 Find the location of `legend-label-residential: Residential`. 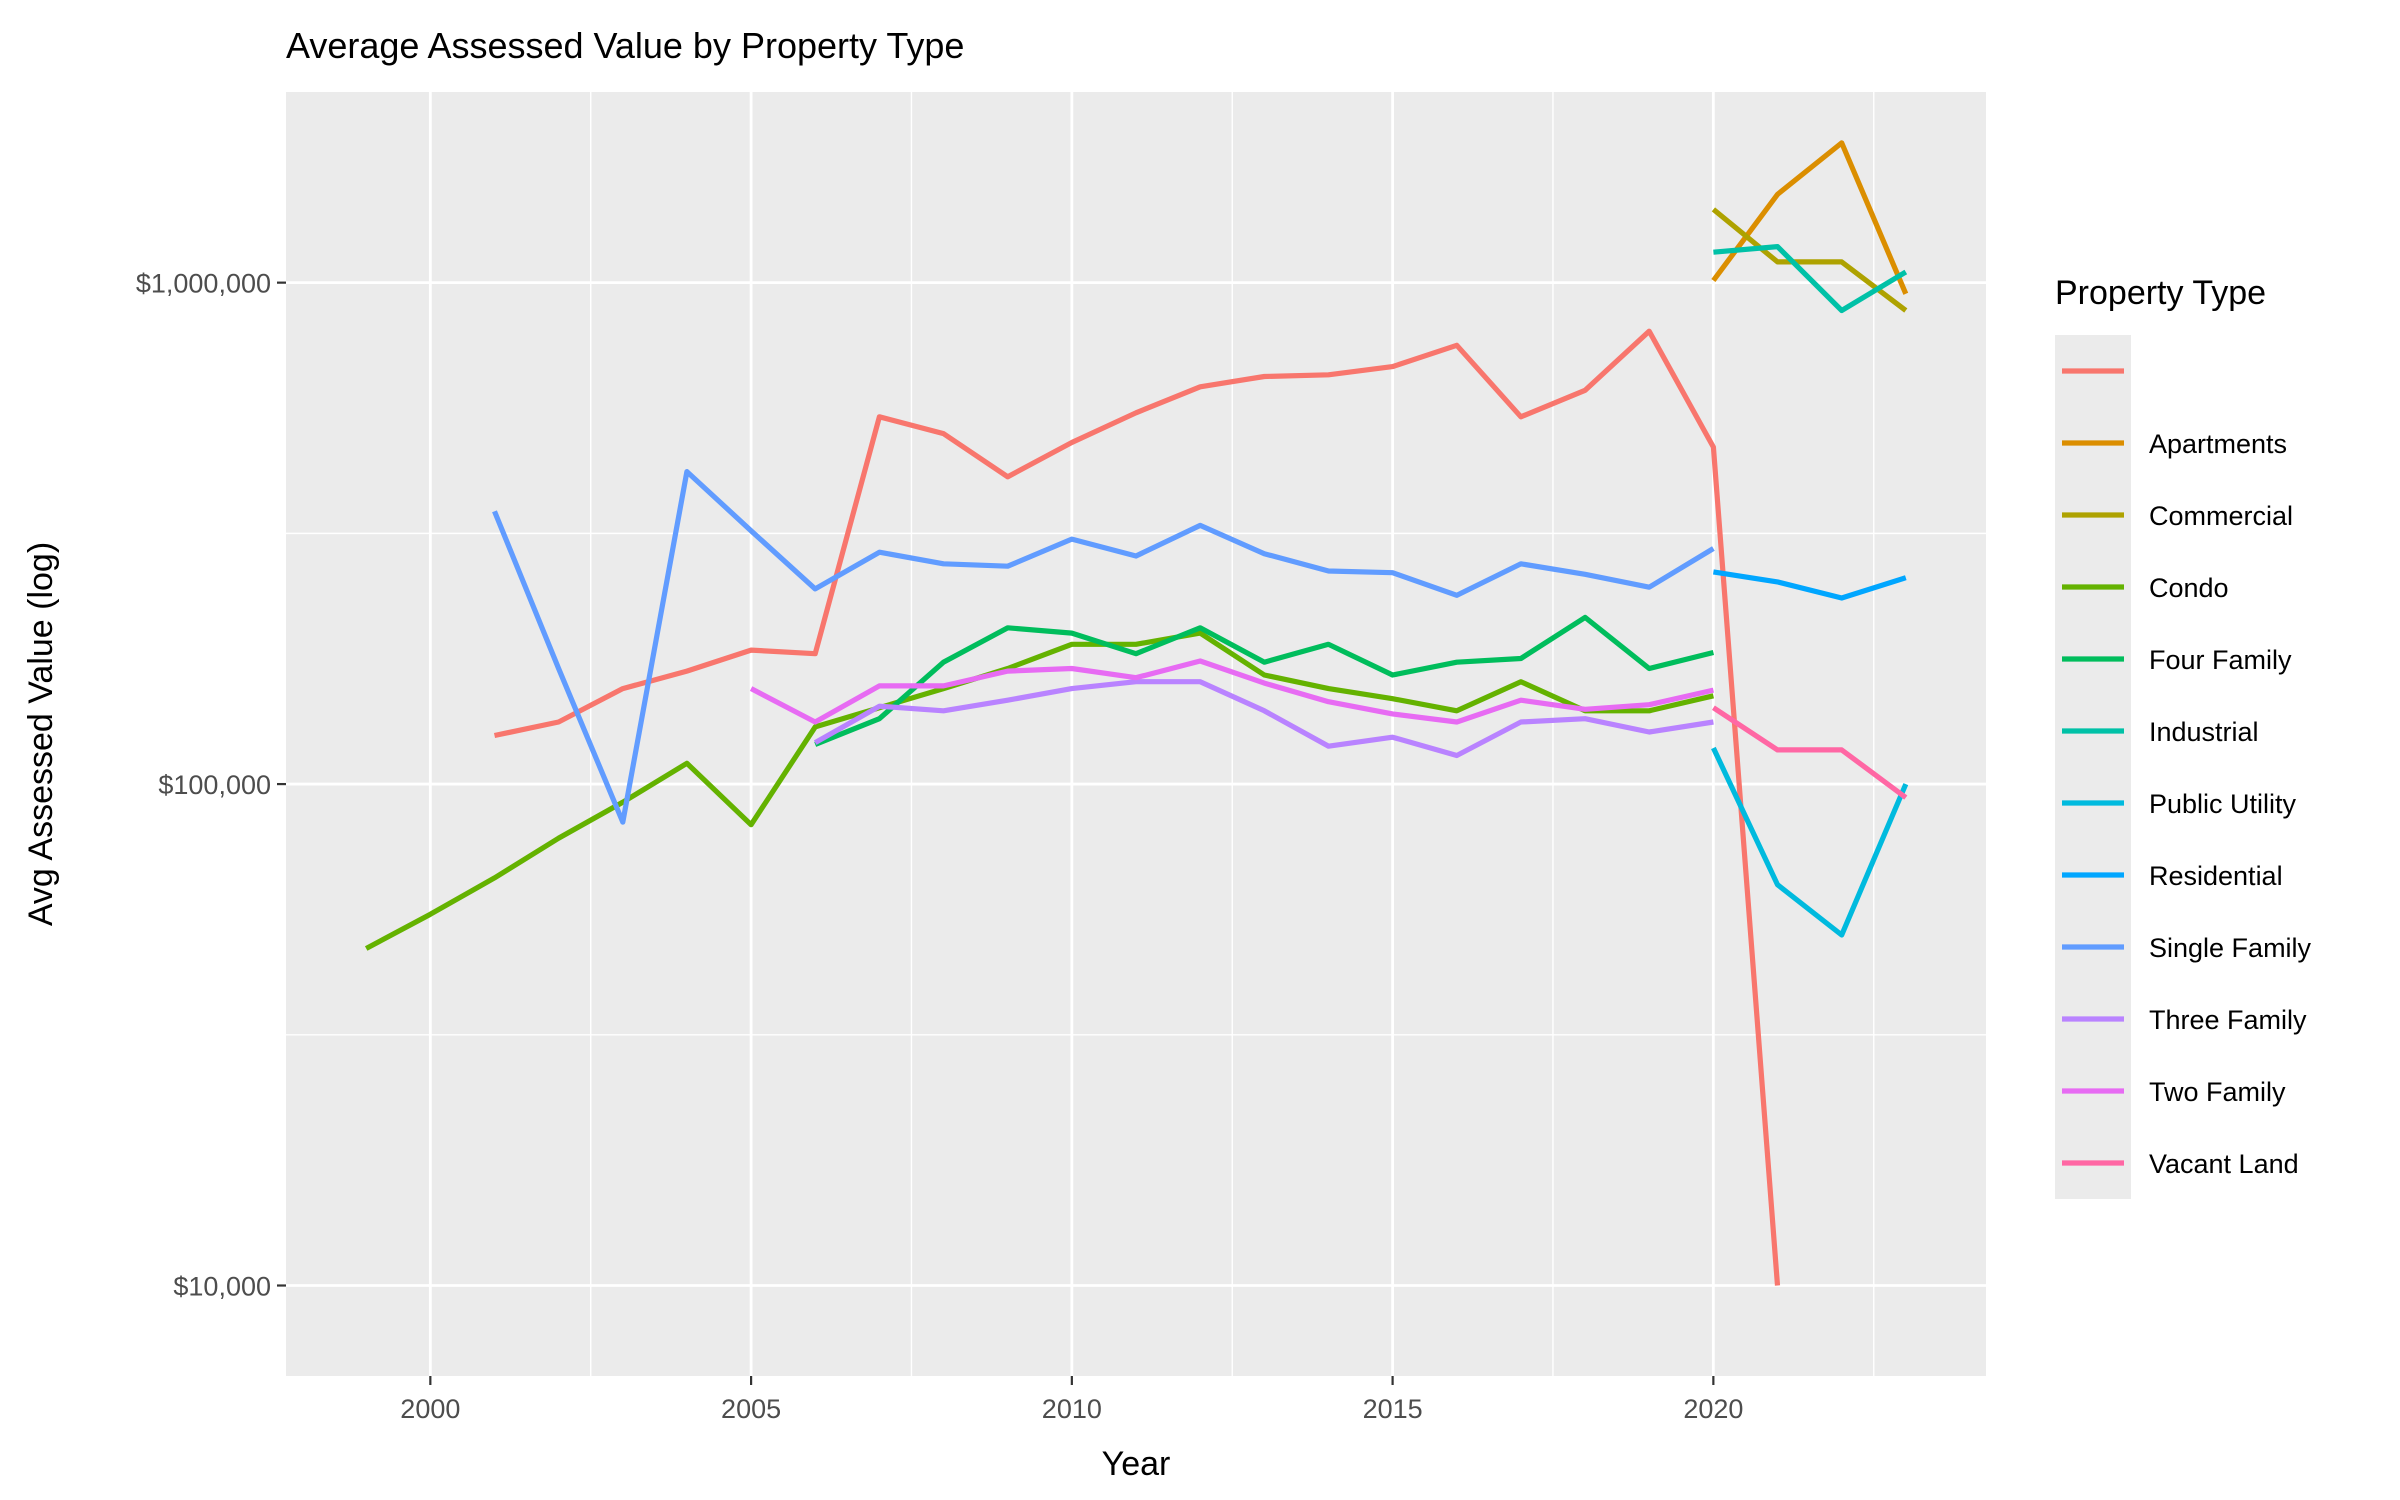

legend-label-residential: Residential is located at coordinates (2216, 876).